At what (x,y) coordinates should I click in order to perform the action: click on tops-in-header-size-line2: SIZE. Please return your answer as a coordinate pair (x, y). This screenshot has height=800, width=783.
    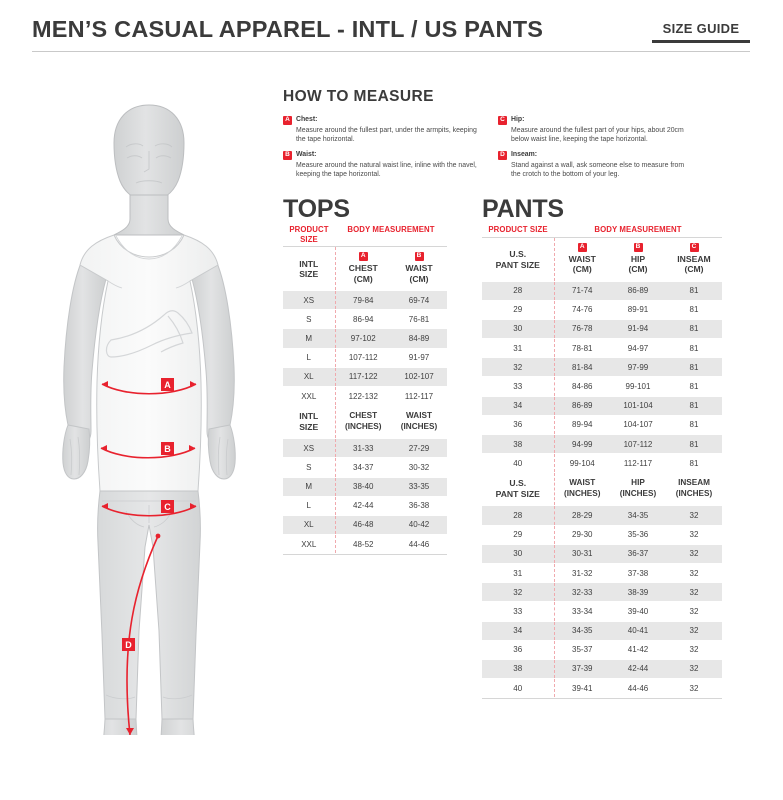
    Looking at the image, I should click on (309, 426).